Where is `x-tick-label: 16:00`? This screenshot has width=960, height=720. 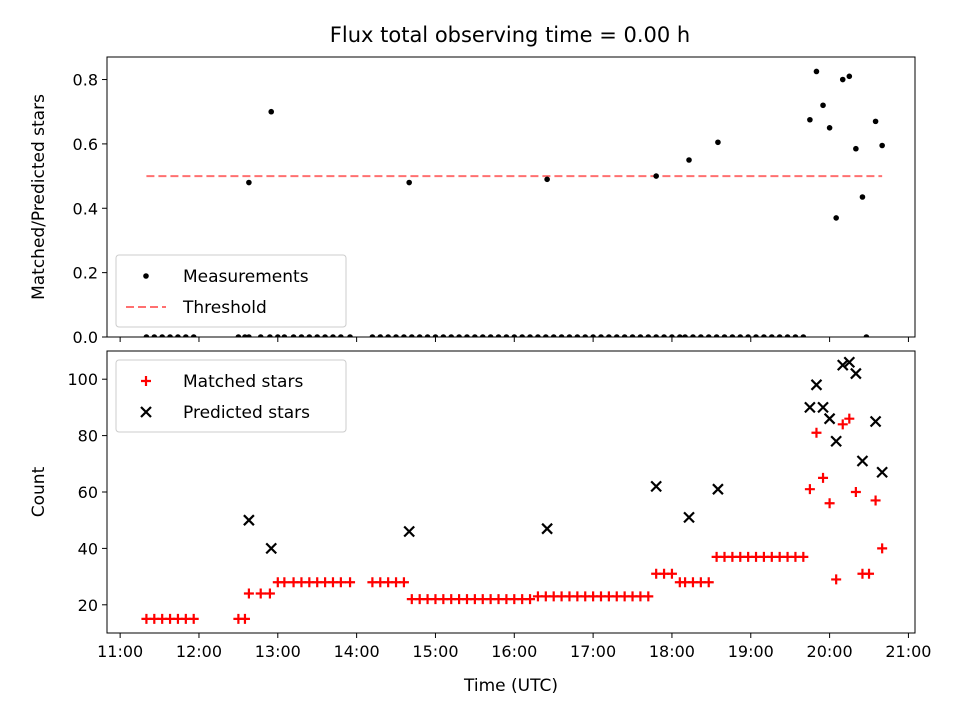
x-tick-label: 16:00 is located at coordinates (514, 651).